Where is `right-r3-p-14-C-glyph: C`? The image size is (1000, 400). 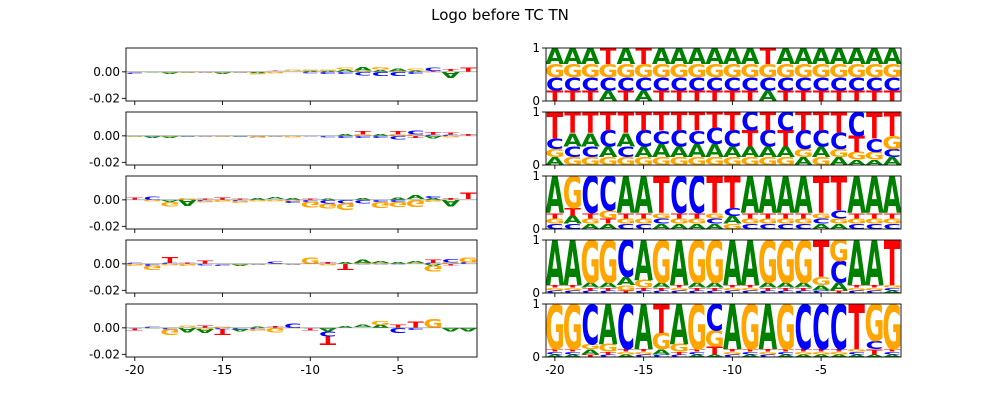 right-r3-p-14-C-glyph: C is located at coordinates (662, 221).